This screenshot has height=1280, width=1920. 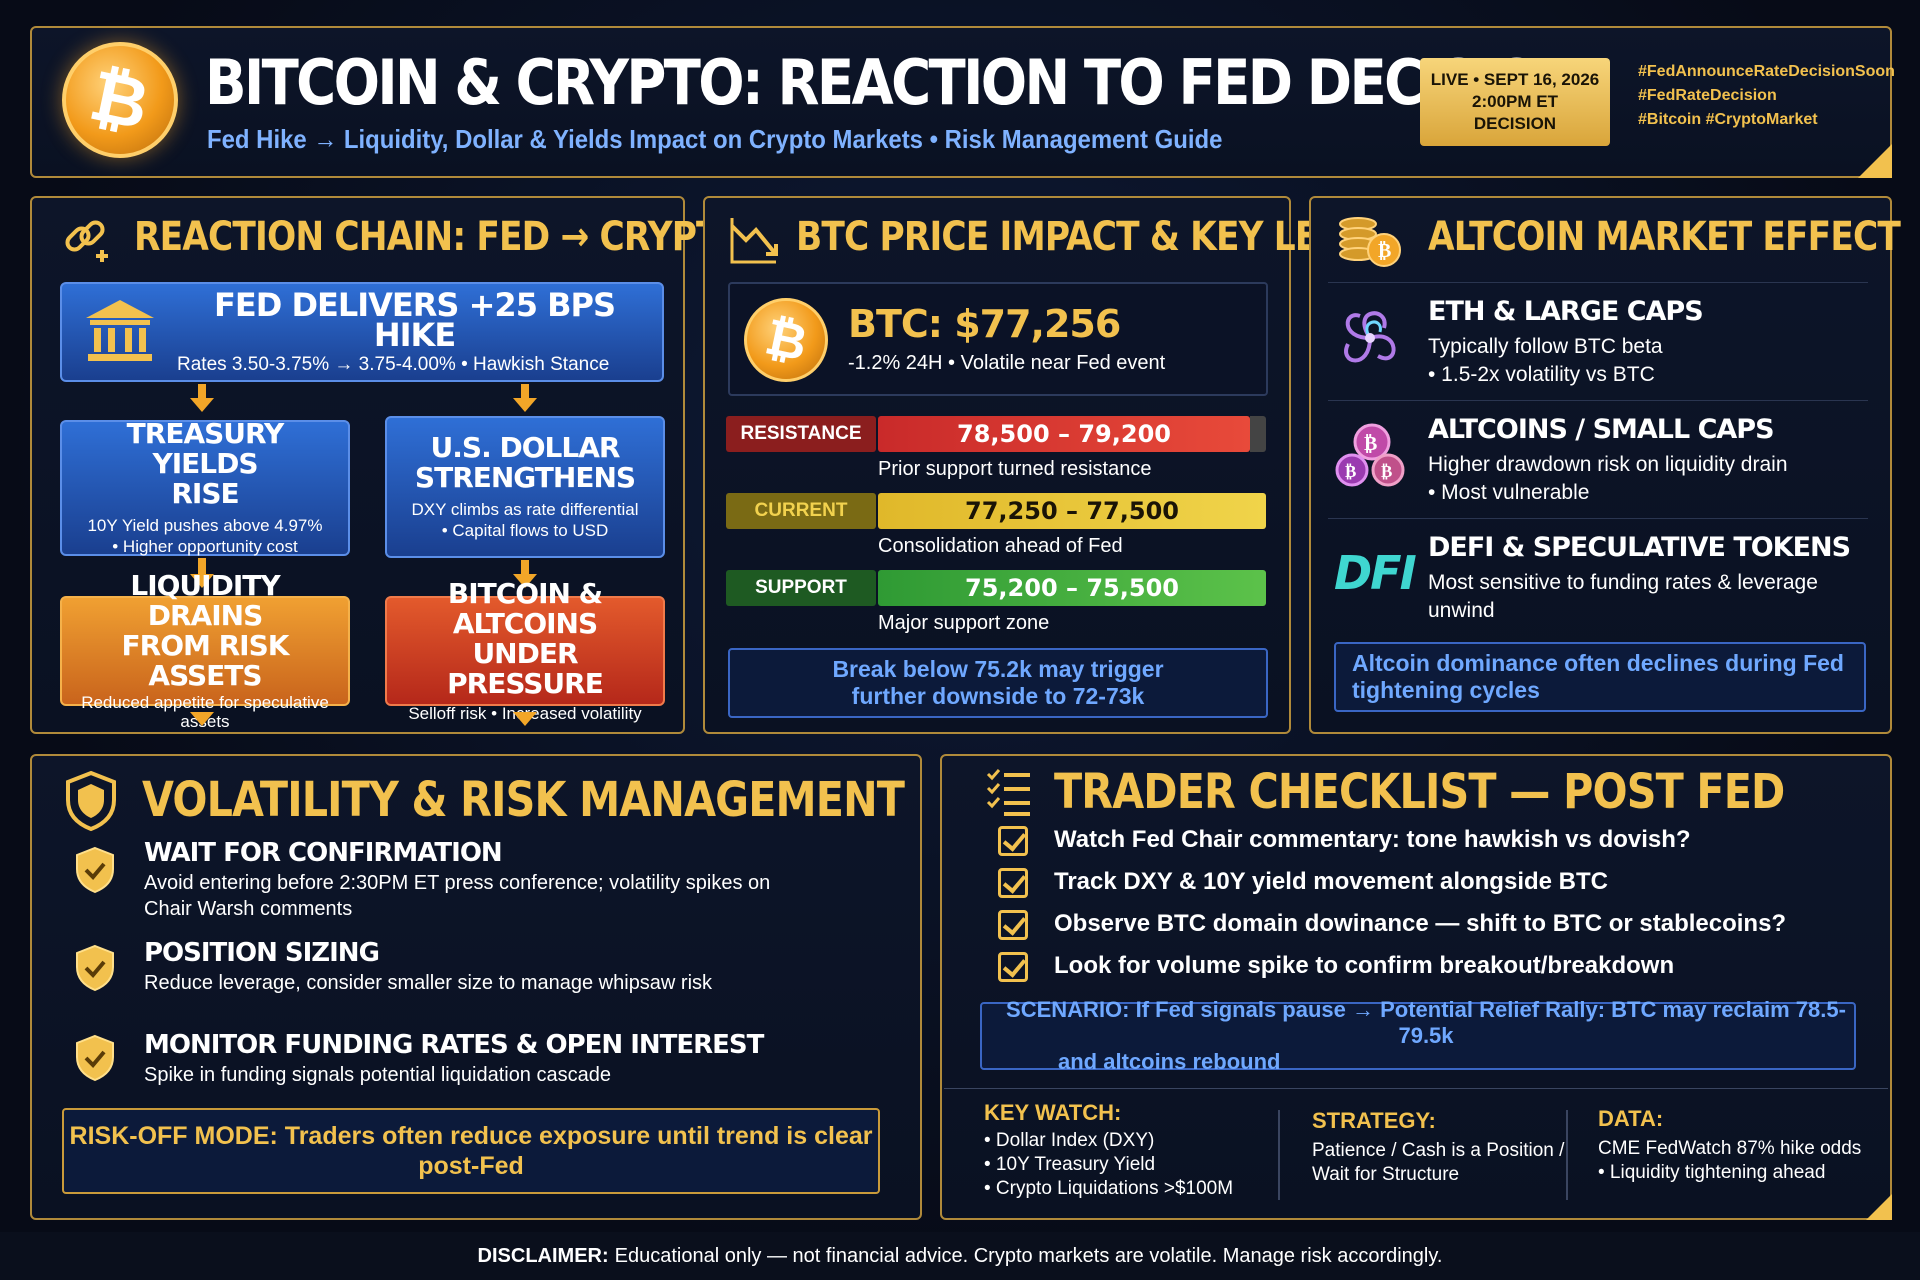 What do you see at coordinates (323, 853) in the screenshot?
I see `risk-item-title: WAIT FOR CONFIRMATION` at bounding box center [323, 853].